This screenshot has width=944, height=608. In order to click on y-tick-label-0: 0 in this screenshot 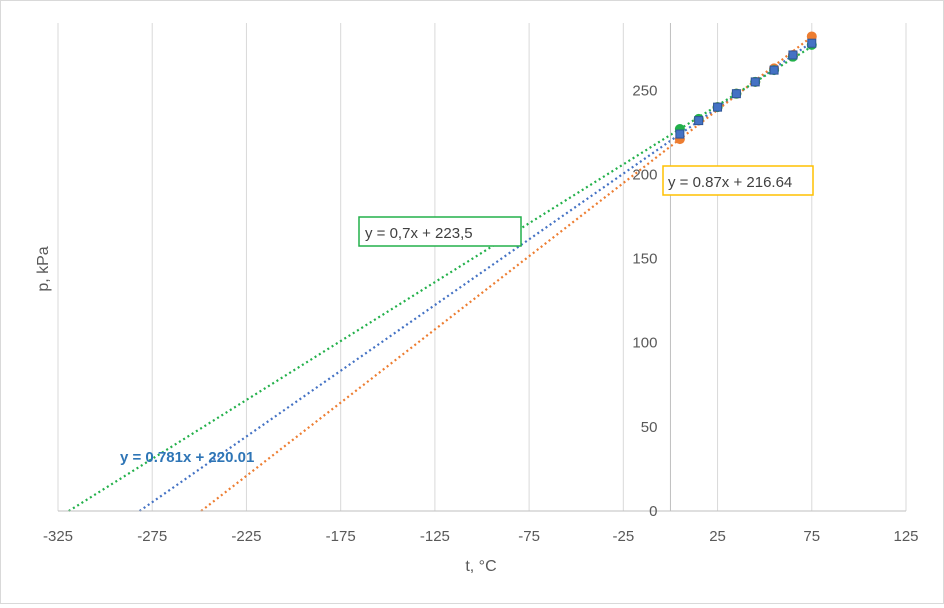, I will do `click(653, 511)`.